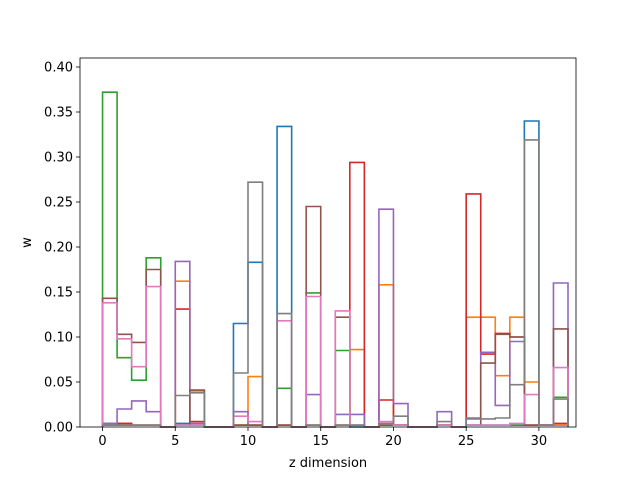  I want to click on y-tick-label: 0.30, so click(58, 158).